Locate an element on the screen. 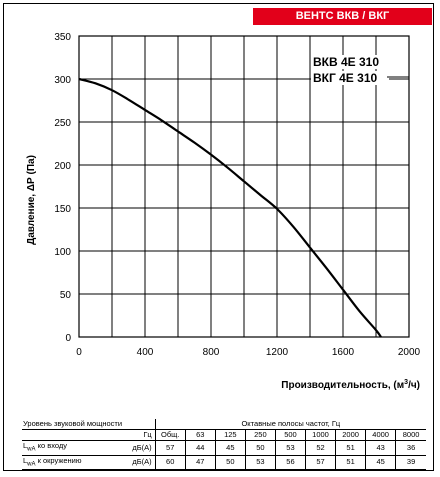 The height and width of the screenshot is (477, 440). band-value: 43 is located at coordinates (380, 448).